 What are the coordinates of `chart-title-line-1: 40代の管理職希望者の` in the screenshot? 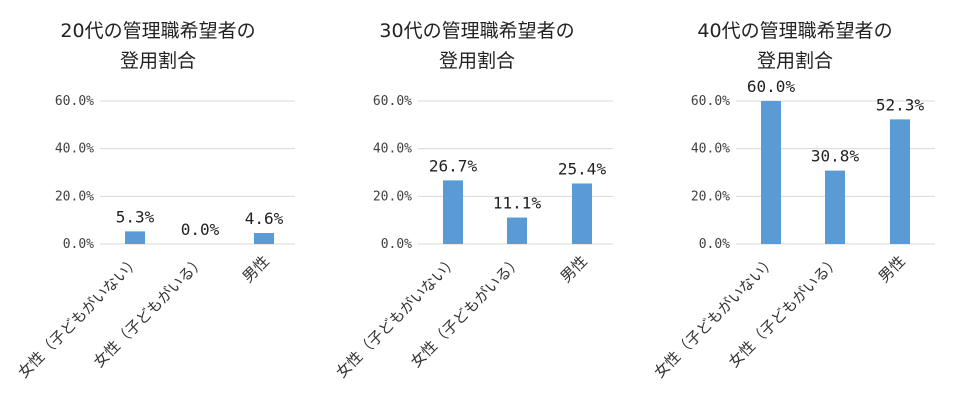 It's located at (794, 31).